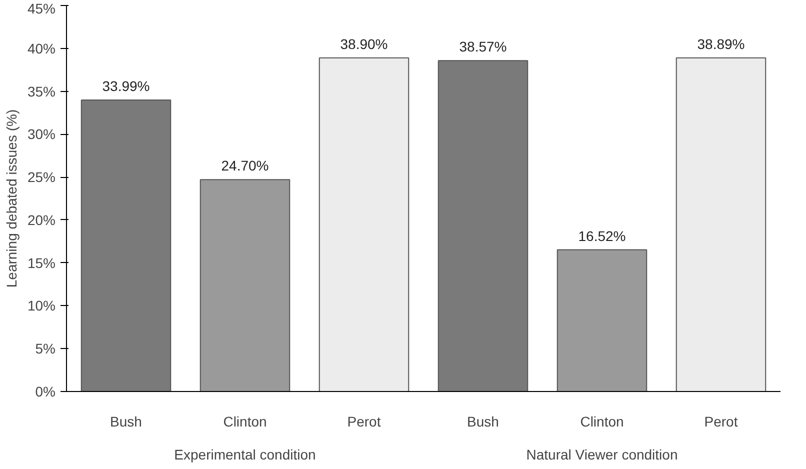  I want to click on text: Experimental condition, so click(245, 454).